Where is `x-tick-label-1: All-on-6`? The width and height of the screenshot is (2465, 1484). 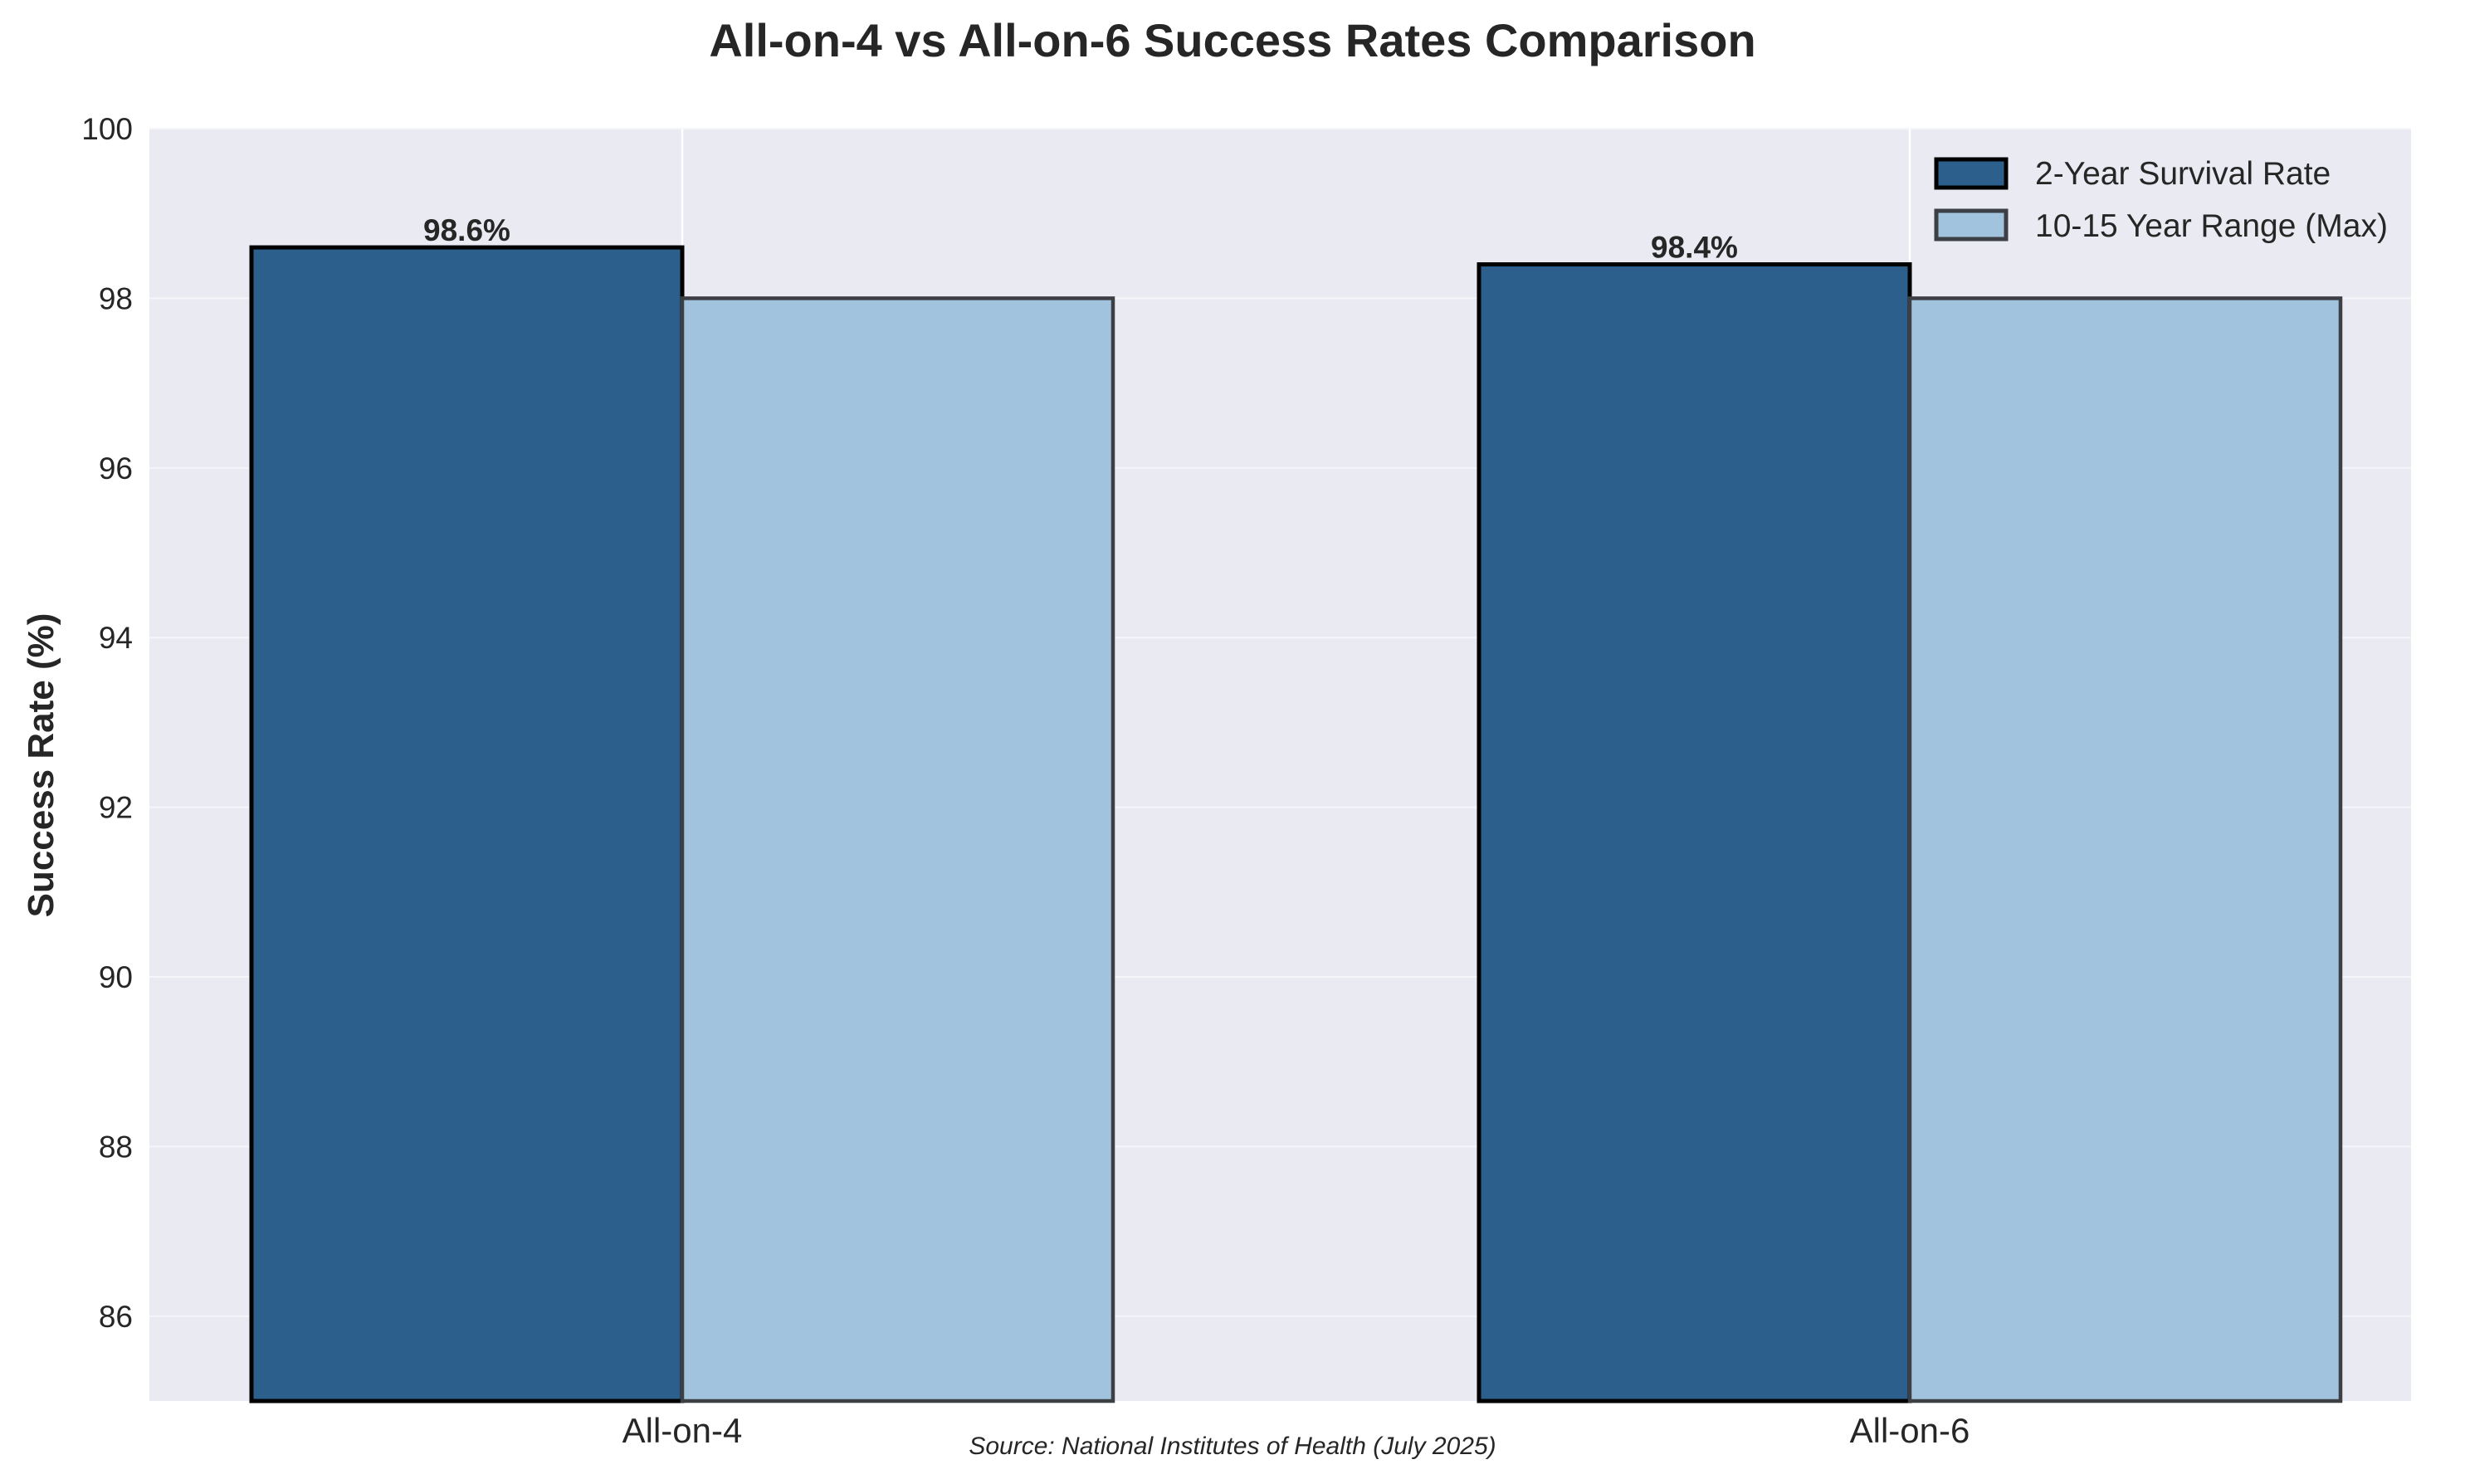
x-tick-label-1: All-on-6 is located at coordinates (1910, 1430).